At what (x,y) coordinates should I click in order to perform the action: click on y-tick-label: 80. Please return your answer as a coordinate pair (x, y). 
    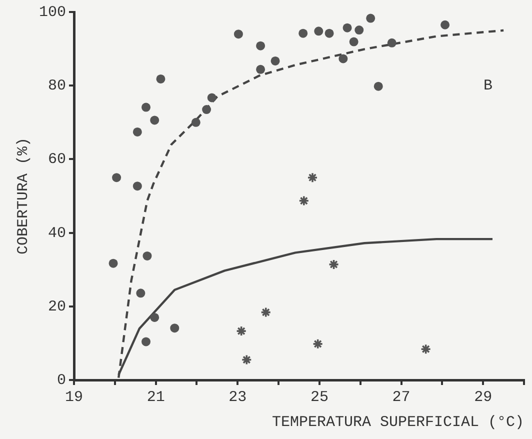
    Looking at the image, I should click on (57, 86).